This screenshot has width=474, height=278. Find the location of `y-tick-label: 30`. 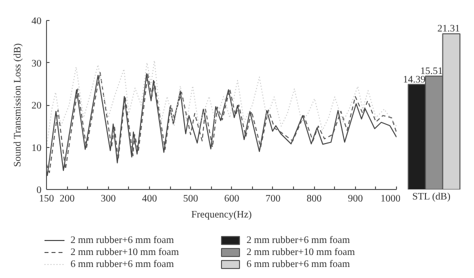

y-tick-label: 30 is located at coordinates (37, 64).